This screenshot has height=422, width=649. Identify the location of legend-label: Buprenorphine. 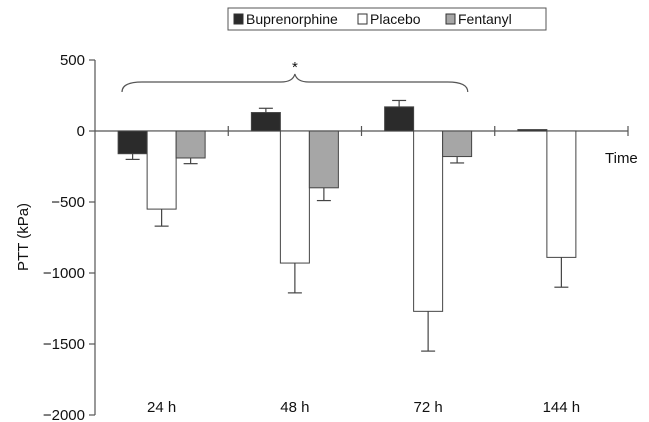
(292, 19).